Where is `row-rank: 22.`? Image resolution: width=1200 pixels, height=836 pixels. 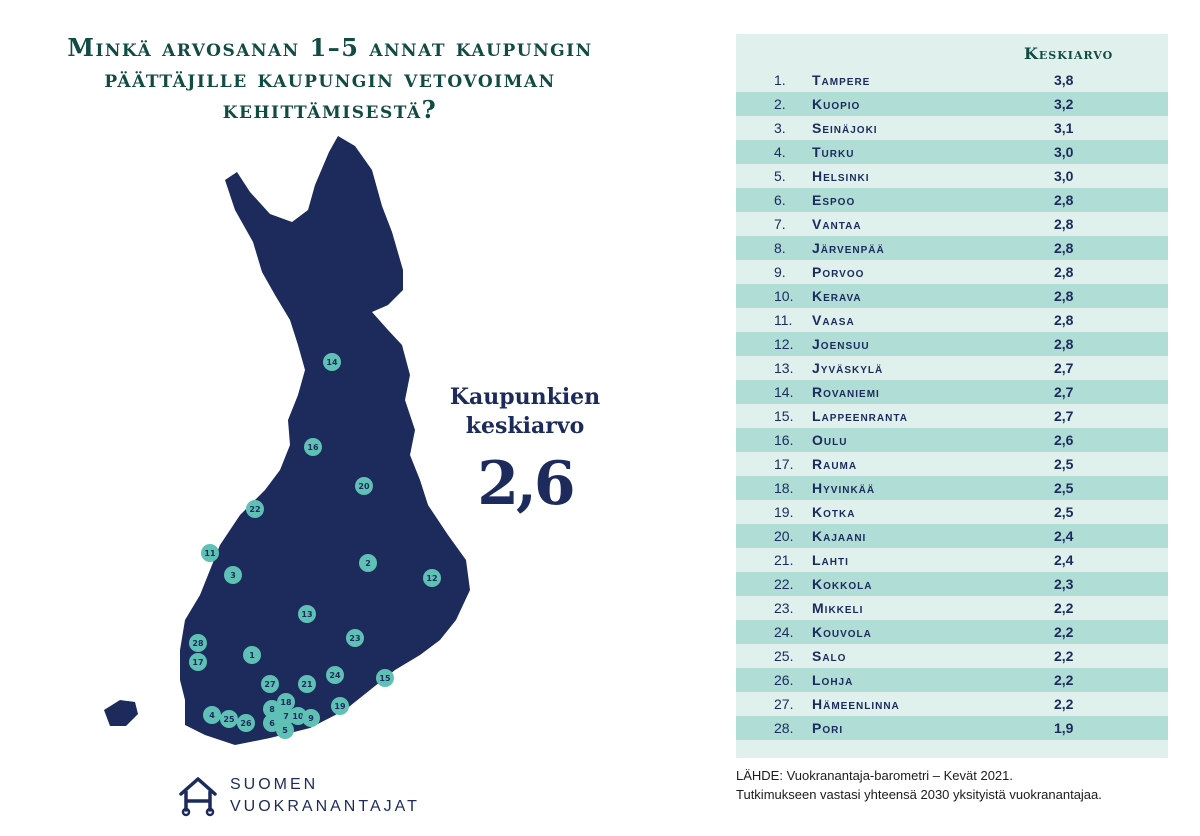
row-rank: 22. is located at coordinates (784, 584).